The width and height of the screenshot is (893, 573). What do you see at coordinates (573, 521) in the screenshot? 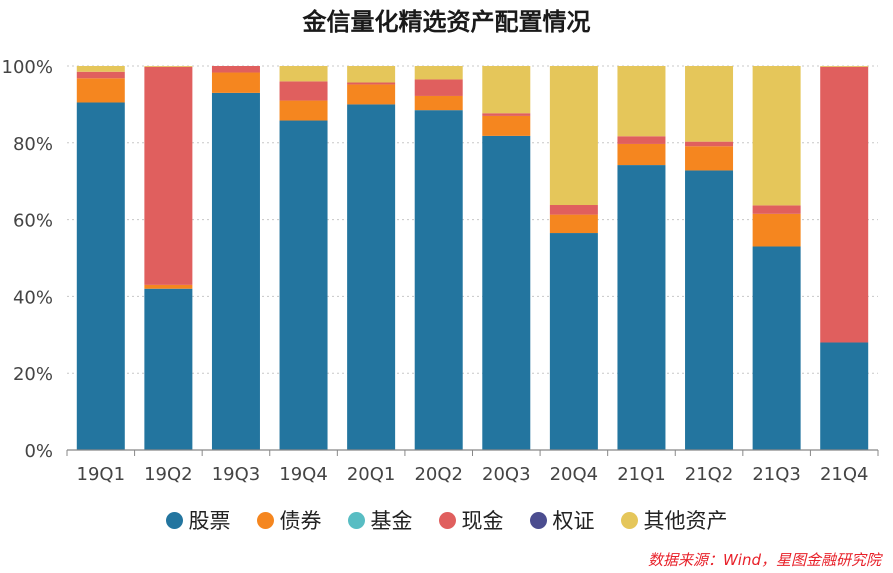
I see `legend-label: 权证` at bounding box center [573, 521].